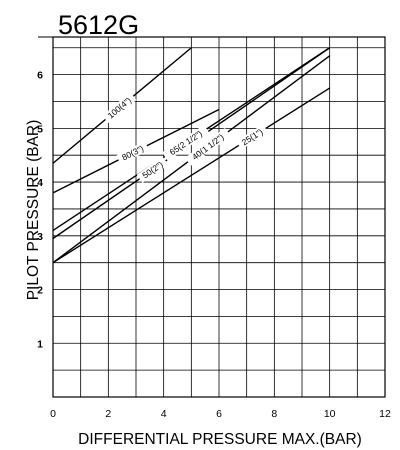  What do you see at coordinates (219, 414) in the screenshot?
I see `x-tick-label: 6` at bounding box center [219, 414].